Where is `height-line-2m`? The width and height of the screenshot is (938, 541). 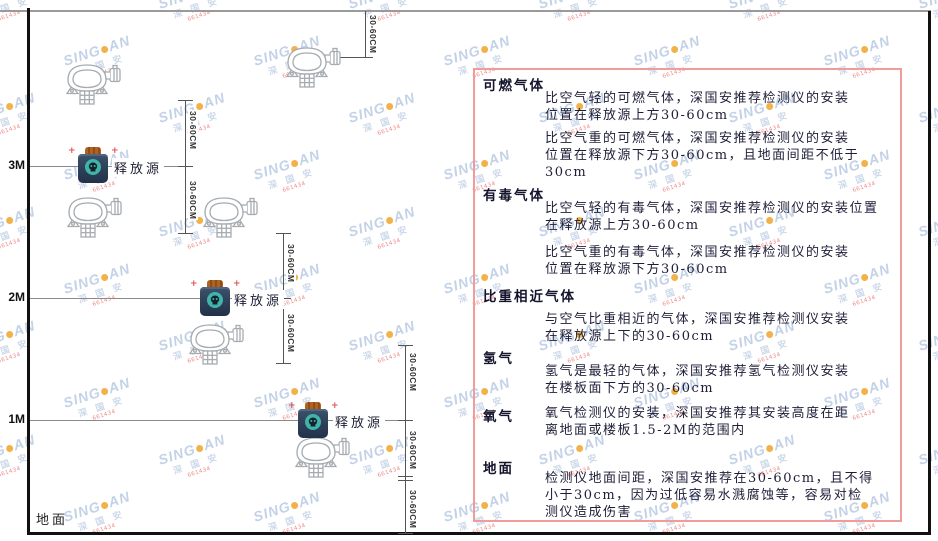 height-line-2m is located at coordinates (156, 298).